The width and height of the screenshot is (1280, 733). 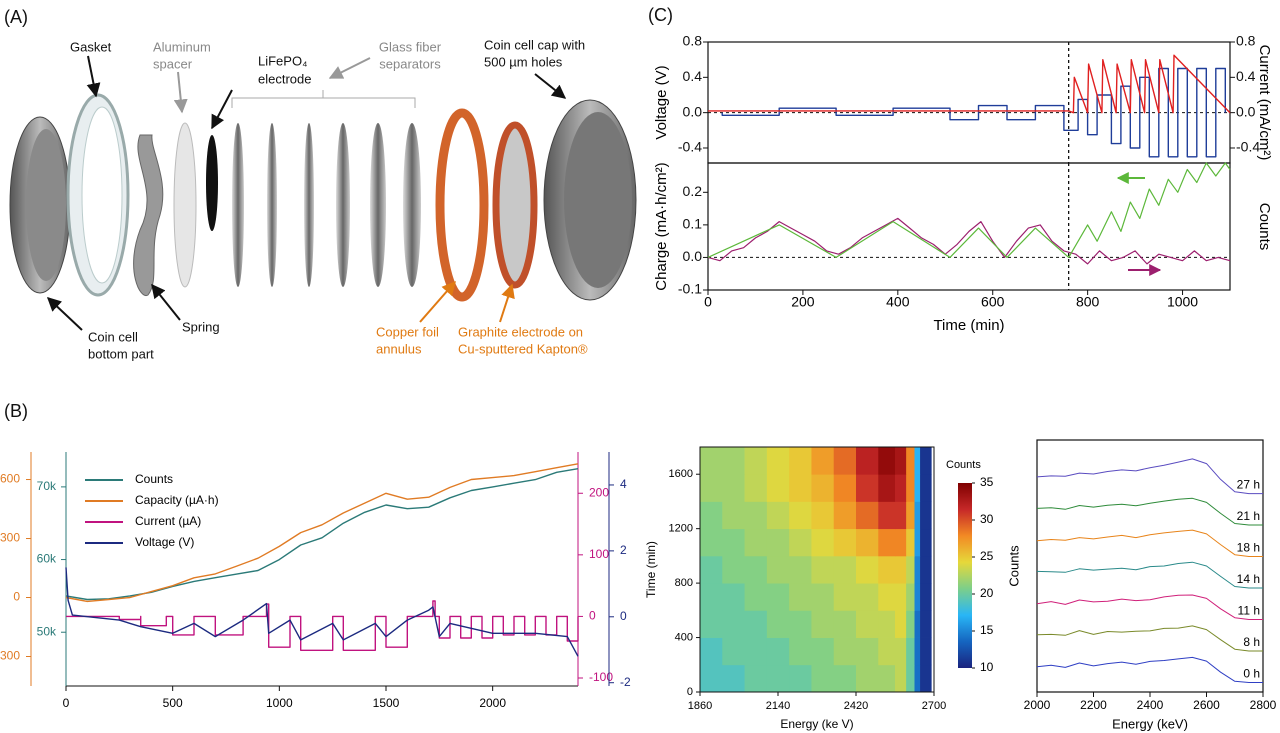 What do you see at coordinates (681, 474) in the screenshot?
I see `y-tick-label: 1600` at bounding box center [681, 474].